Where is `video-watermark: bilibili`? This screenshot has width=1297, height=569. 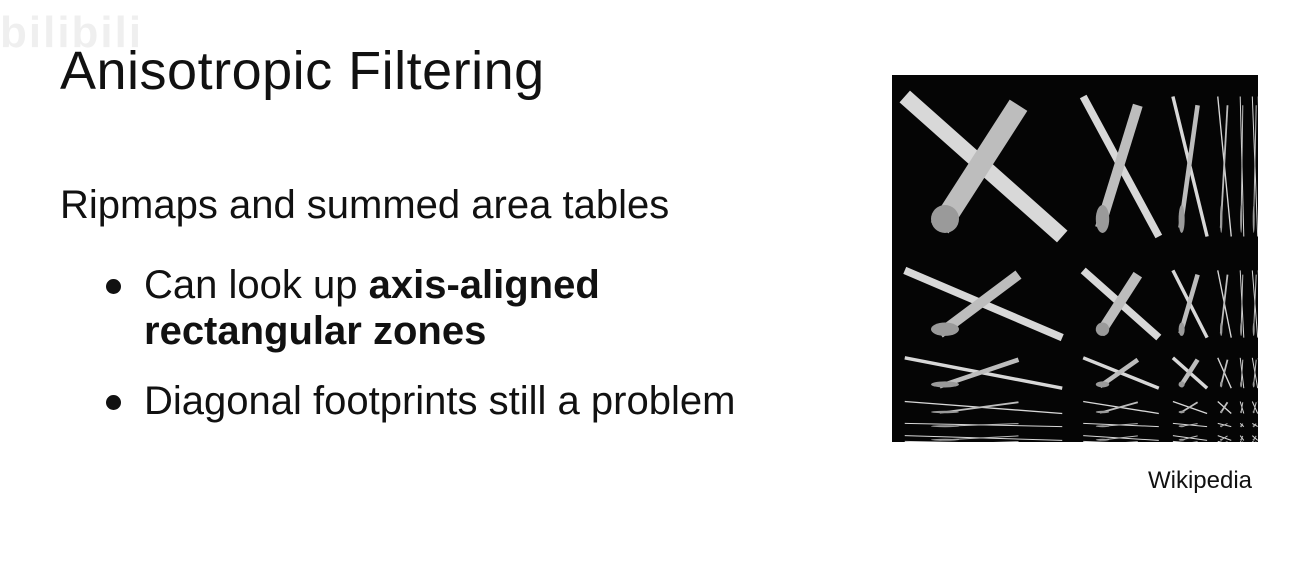 video-watermark: bilibili is located at coordinates (72, 32).